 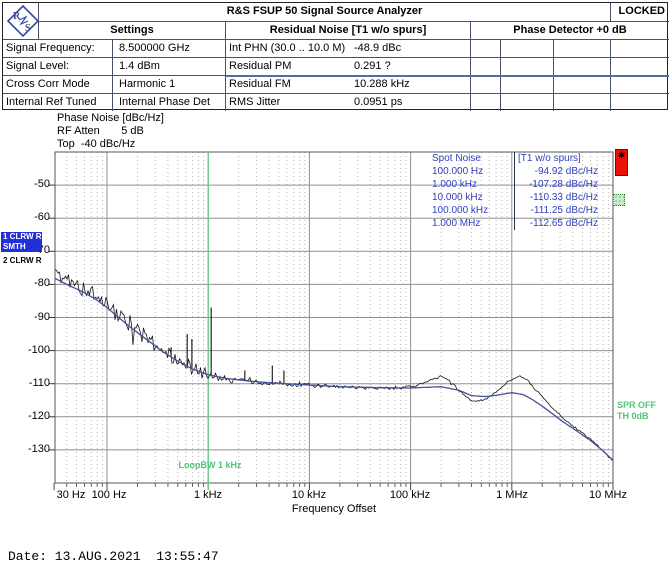 I want to click on x-tick-label: 30 Hz, so click(x=71, y=495).